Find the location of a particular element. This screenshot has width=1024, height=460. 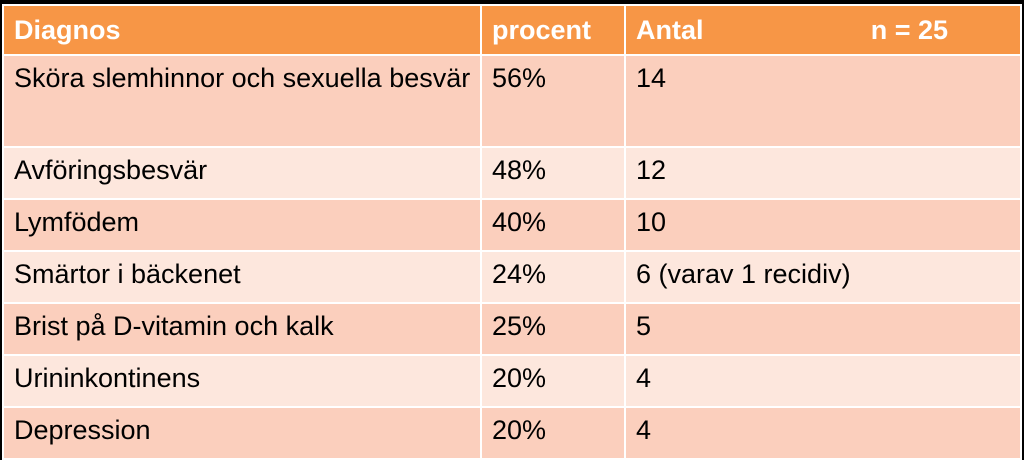

table-row: Lymfödem 40% 10 is located at coordinates (512, 225).